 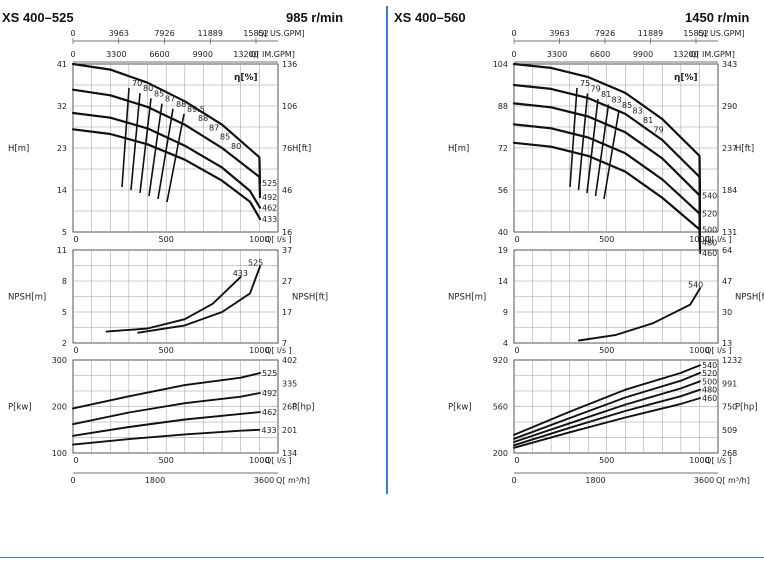 What do you see at coordinates (746, 408) in the screenshot?
I see `right-power-ylabel-right: P[hp]` at bounding box center [746, 408].